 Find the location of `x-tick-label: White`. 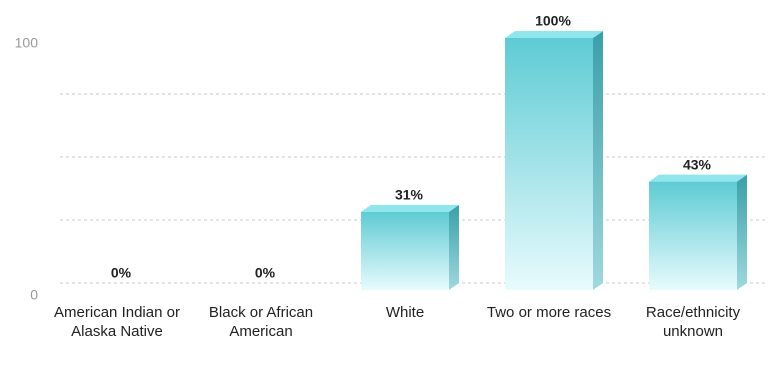

x-tick-label: White is located at coordinates (405, 312).